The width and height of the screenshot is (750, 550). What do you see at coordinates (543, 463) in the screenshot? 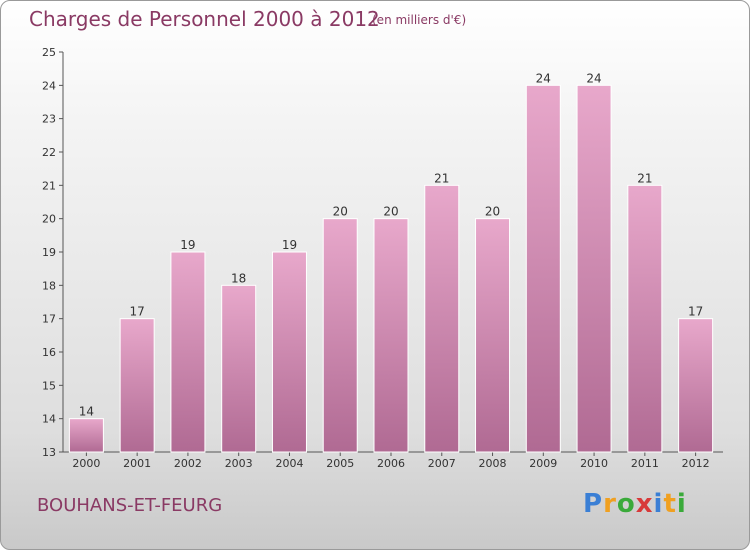
I see `x-tick-label-2009: 2009` at bounding box center [543, 463].